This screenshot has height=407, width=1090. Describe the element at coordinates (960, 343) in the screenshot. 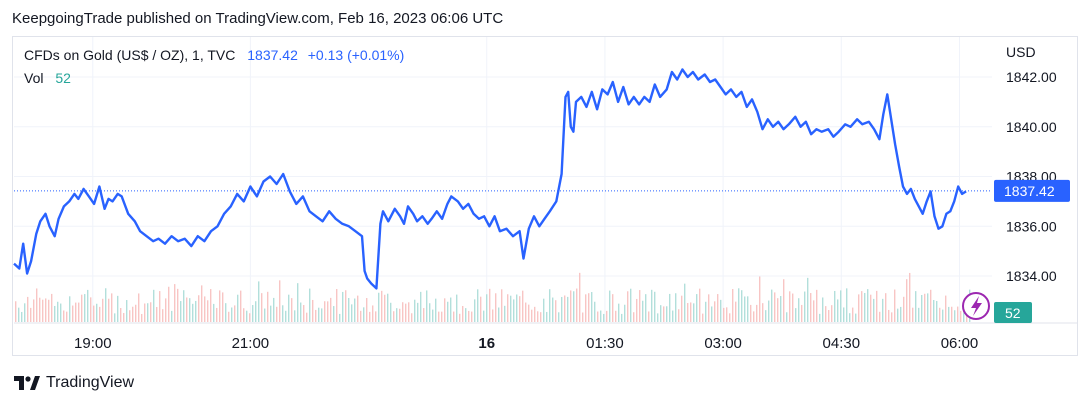

I see `x-tick-label: 06:00` at that location.